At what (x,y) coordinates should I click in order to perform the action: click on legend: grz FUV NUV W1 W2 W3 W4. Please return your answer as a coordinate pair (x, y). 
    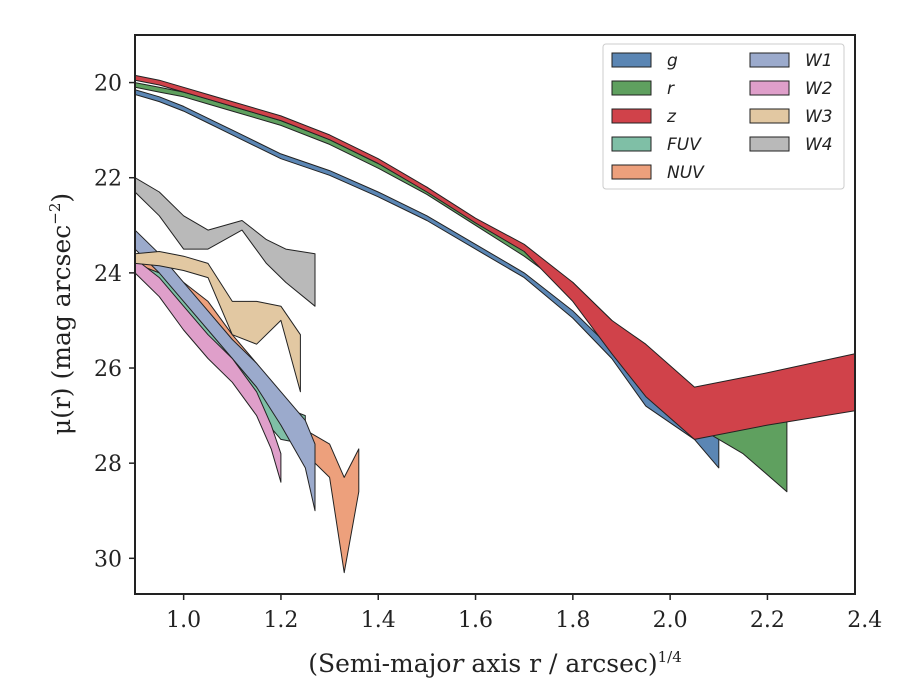
    Looking at the image, I should click on (723, 116).